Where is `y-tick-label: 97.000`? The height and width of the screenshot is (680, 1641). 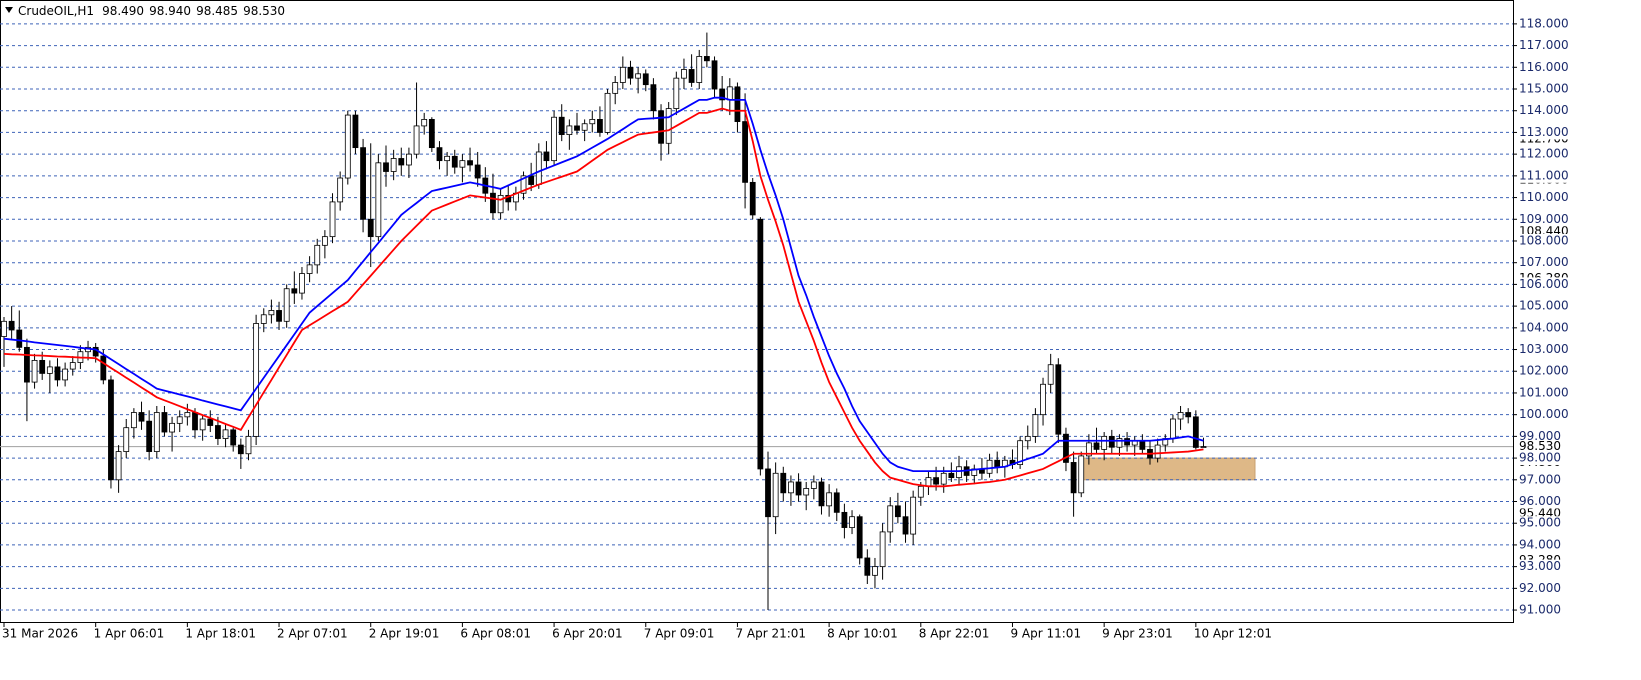 y-tick-label: 97.000 is located at coordinates (1540, 479).